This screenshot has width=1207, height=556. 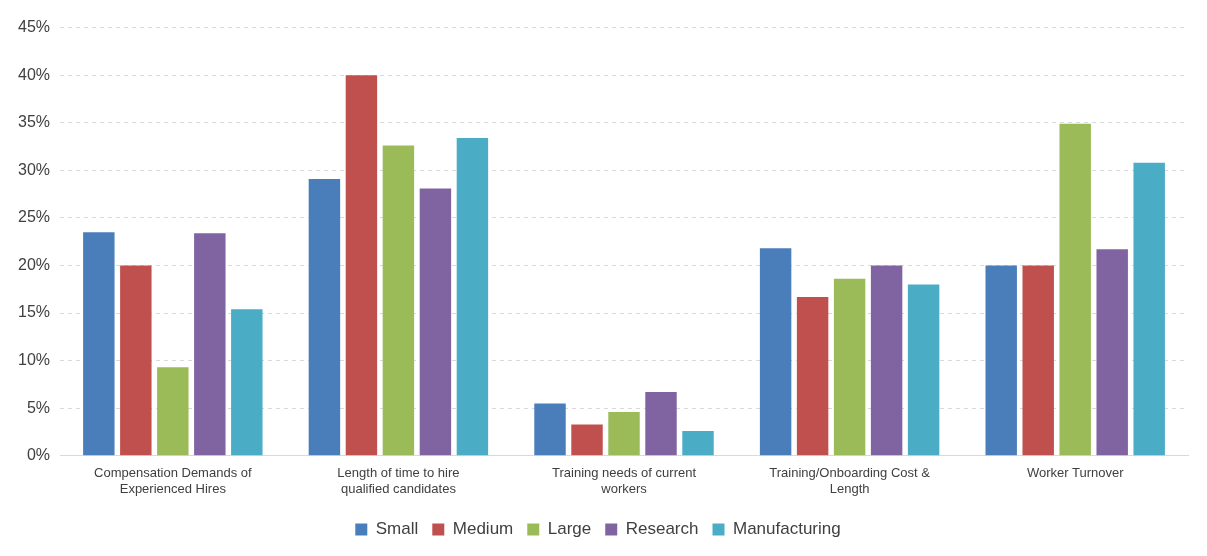 I want to click on x-tick-label: Length of time to hire qualified candidates, so click(x=398, y=480).